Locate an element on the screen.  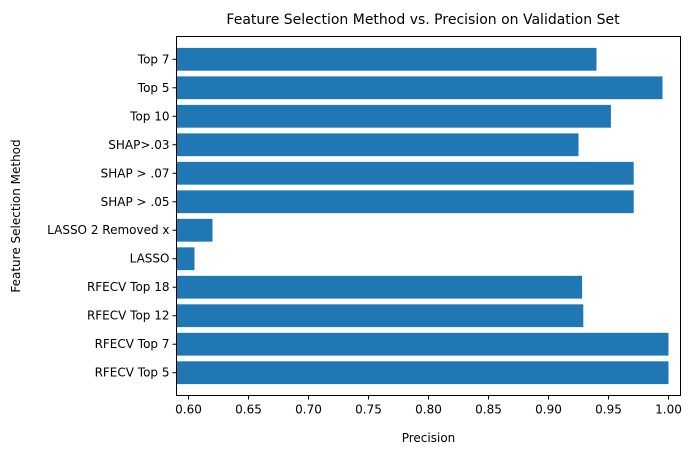
x-tick-label: 0.80 is located at coordinates (428, 410).